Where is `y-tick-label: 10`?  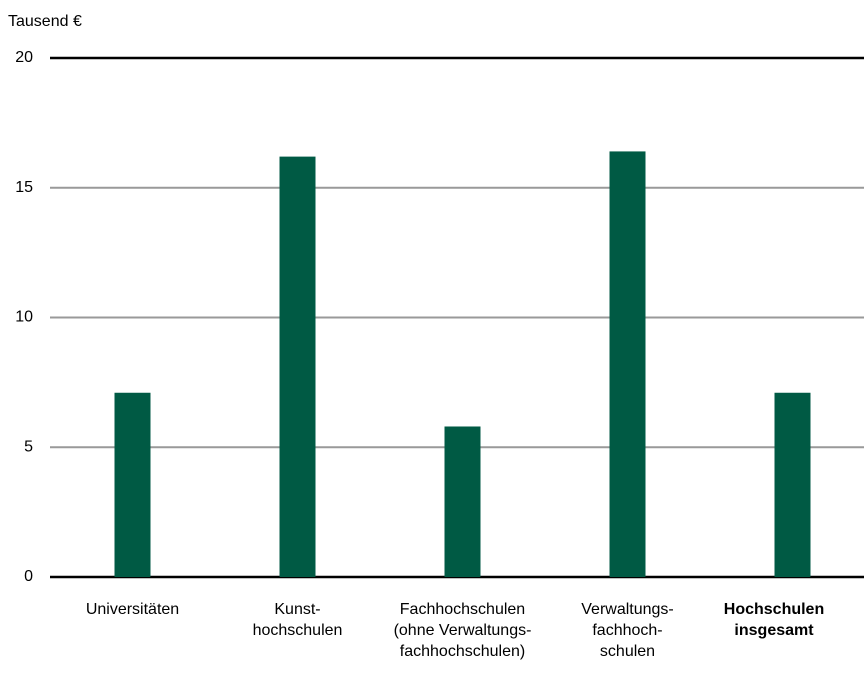
y-tick-label: 10 is located at coordinates (24, 317).